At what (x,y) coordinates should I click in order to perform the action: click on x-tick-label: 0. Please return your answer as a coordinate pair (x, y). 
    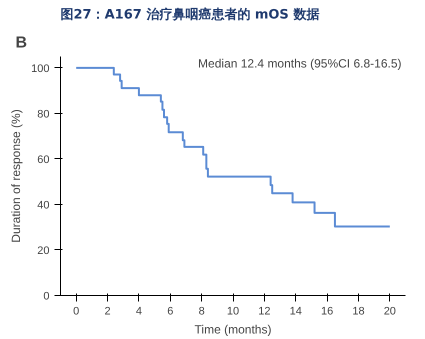
    Looking at the image, I should click on (76, 312).